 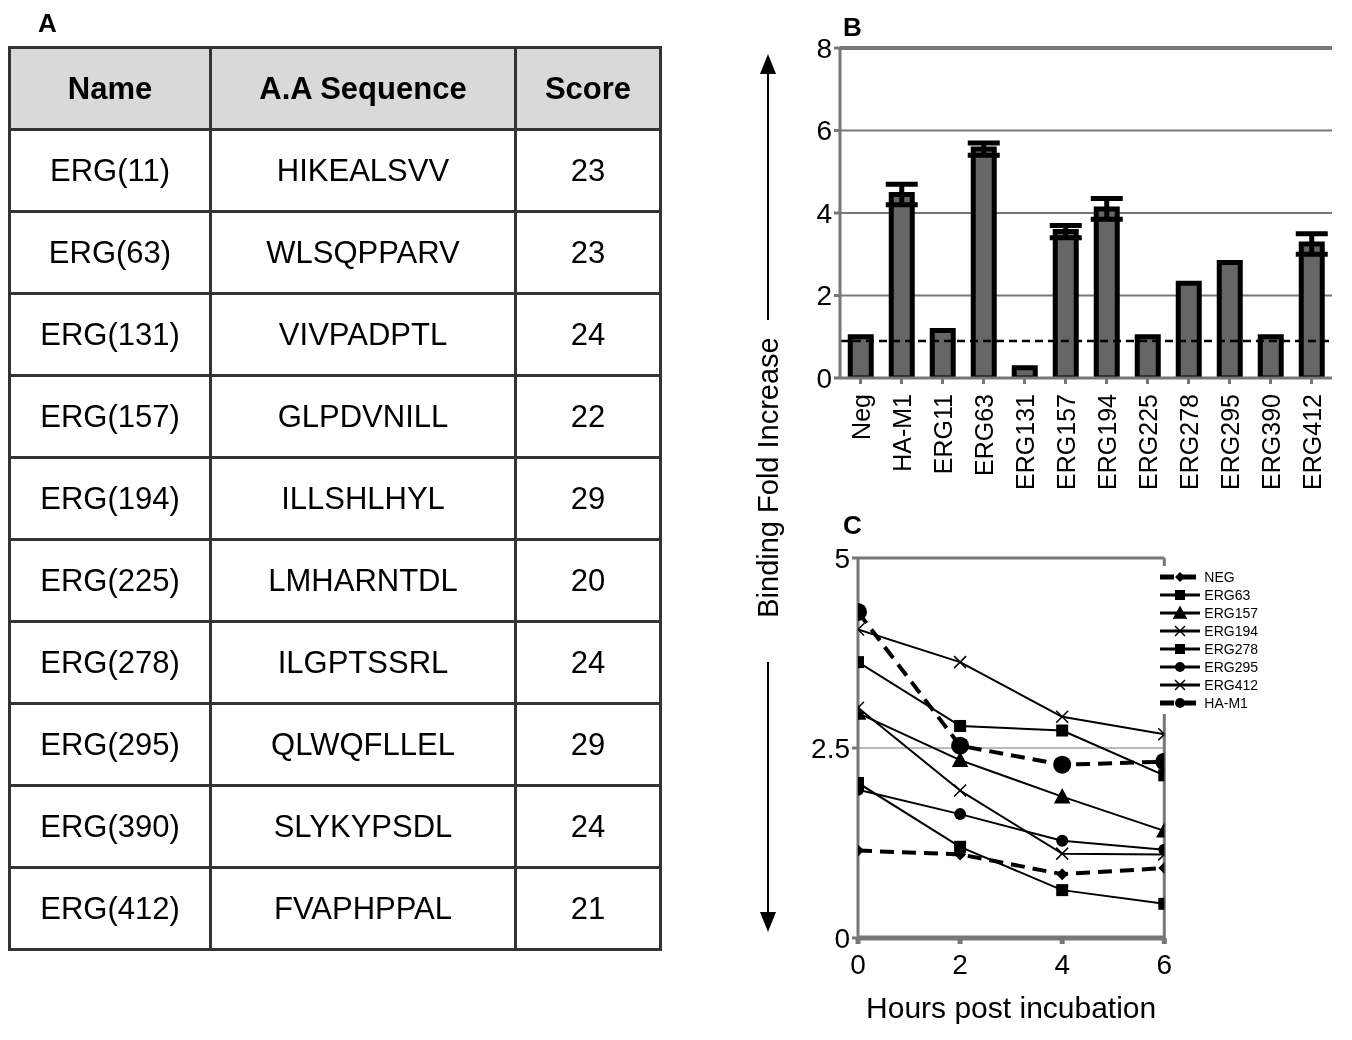 What do you see at coordinates (110, 416) in the screenshot?
I see `text: ERG(157)` at bounding box center [110, 416].